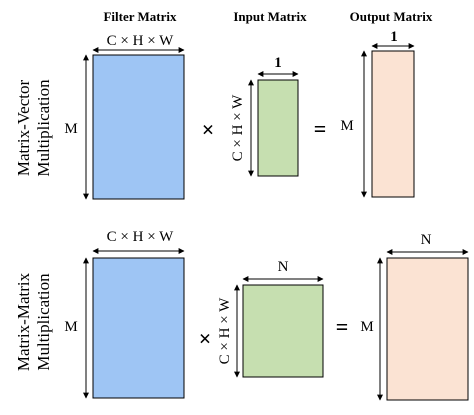 This screenshot has width=474, height=415. What do you see at coordinates (427, 329) in the screenshot?
I see `row2-output-matrix` at bounding box center [427, 329].